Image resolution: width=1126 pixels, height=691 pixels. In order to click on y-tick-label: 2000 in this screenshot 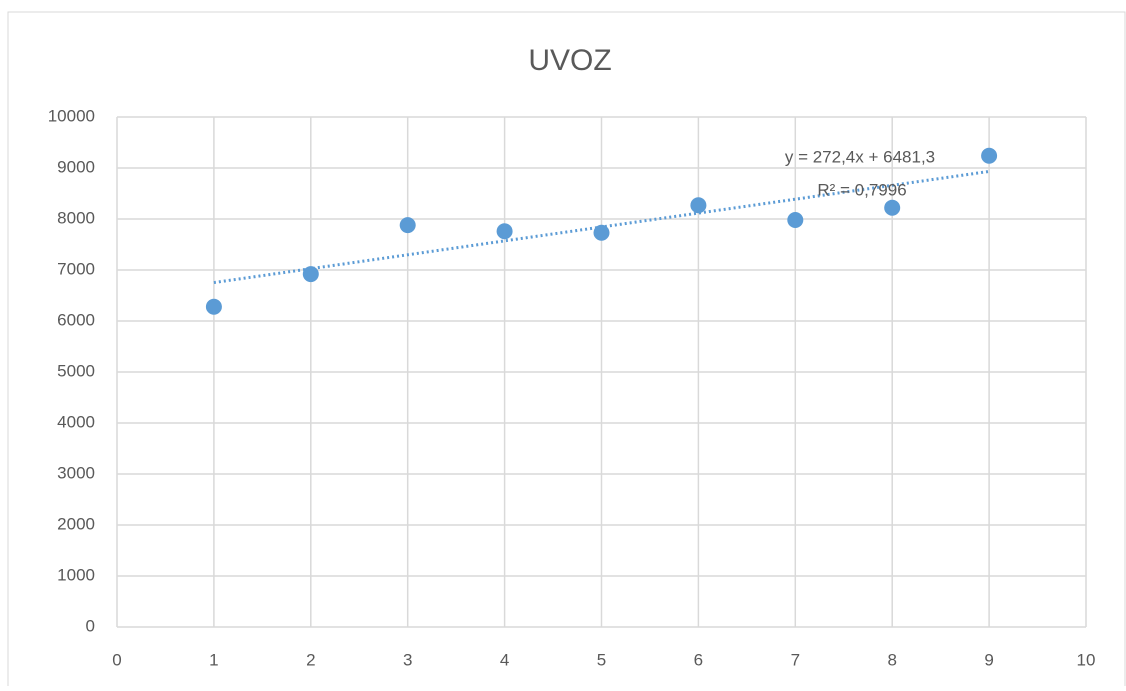, I will do `click(76, 523)`.